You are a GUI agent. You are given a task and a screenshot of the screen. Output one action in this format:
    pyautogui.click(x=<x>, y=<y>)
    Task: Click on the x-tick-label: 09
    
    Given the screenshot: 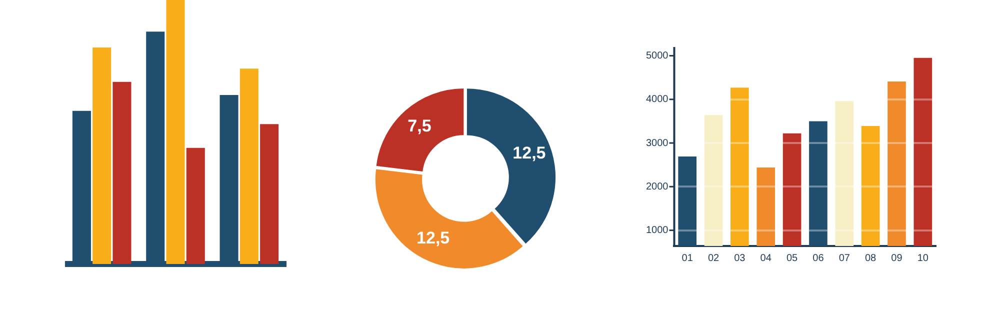 What is the action you would take?
    pyautogui.click(x=897, y=258)
    